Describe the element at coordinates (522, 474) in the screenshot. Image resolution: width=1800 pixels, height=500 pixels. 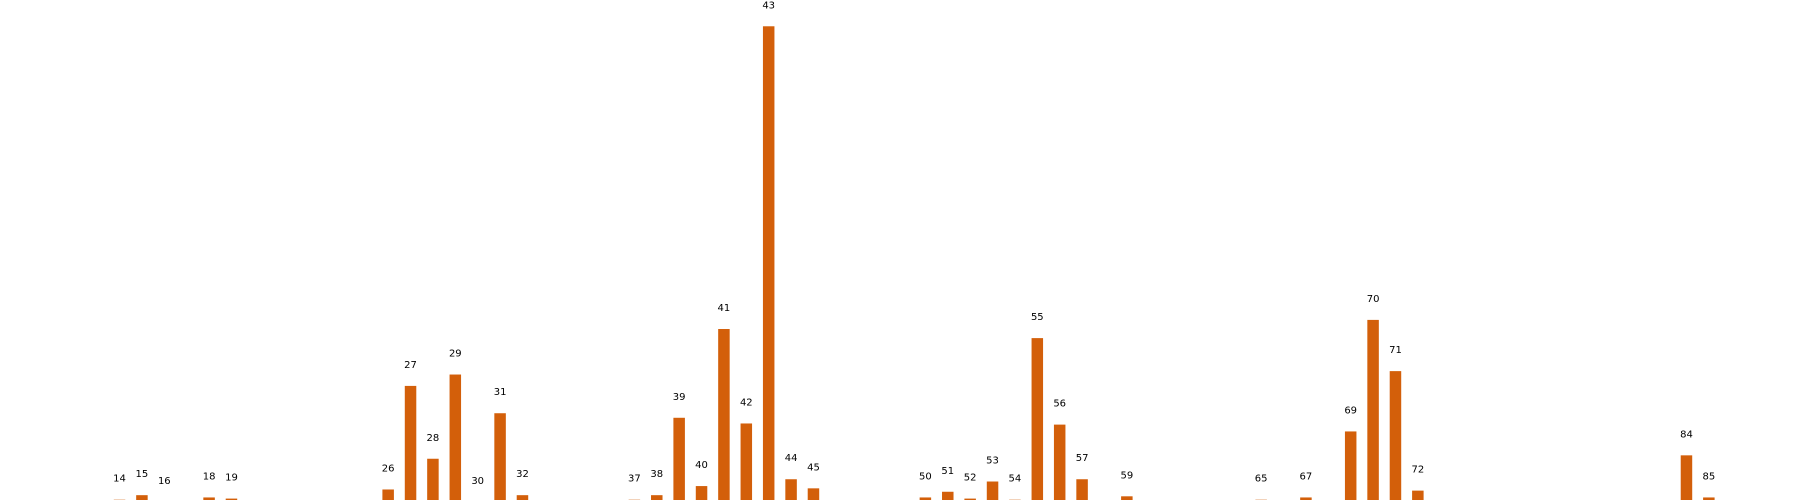
I see `bar-label-32: 32` at that location.